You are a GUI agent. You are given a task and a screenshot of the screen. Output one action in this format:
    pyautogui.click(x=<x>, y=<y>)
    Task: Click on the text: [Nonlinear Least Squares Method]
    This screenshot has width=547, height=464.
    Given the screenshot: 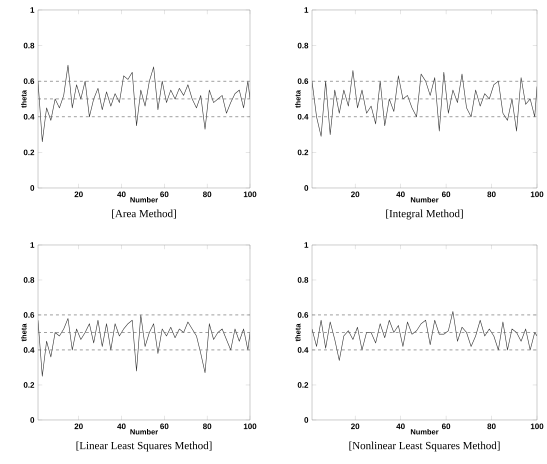 What is the action you would take?
    pyautogui.click(x=424, y=447)
    